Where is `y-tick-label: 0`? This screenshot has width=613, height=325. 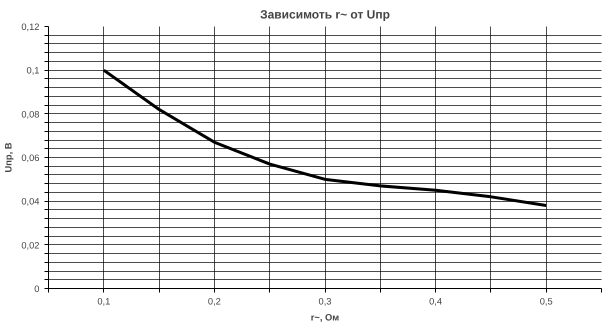 y-tick-label: 0 is located at coordinates (37, 289).